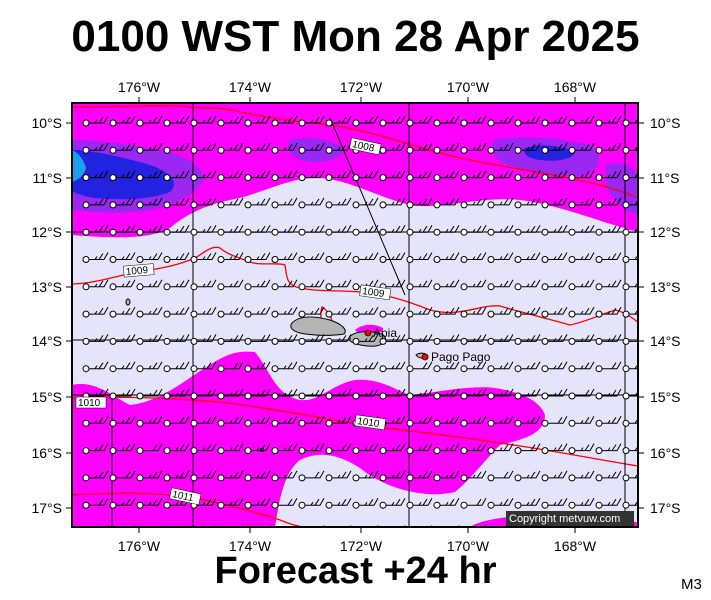  What do you see at coordinates (46, 287) in the screenshot?
I see `lat-label: 13°S` at bounding box center [46, 287].